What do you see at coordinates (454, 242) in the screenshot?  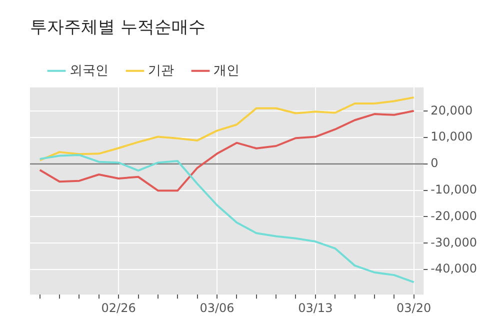 I see `y-tick-label: -30,000` at bounding box center [454, 242].